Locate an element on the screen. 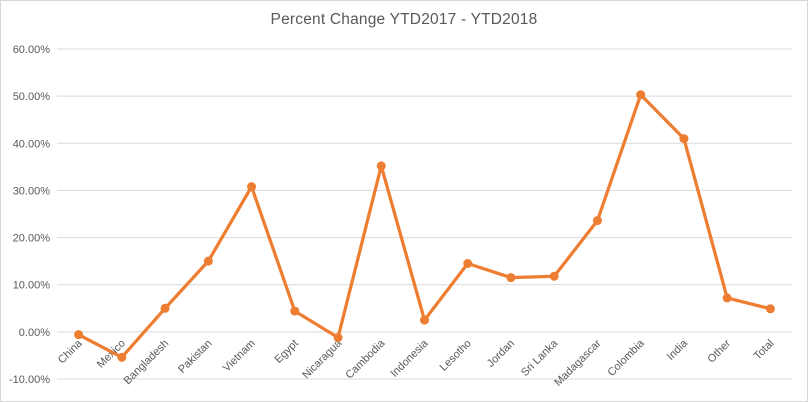 The image size is (808, 402). x-axis-category-label: Sri Lanka is located at coordinates (540, 358).